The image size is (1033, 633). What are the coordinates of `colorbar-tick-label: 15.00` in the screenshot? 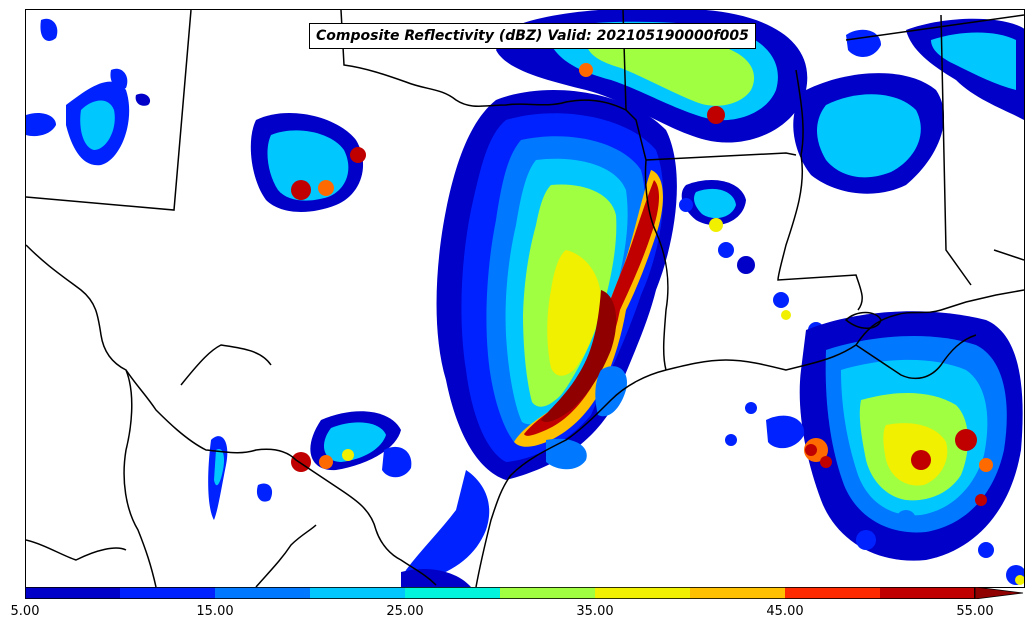 It's located at (215, 611).